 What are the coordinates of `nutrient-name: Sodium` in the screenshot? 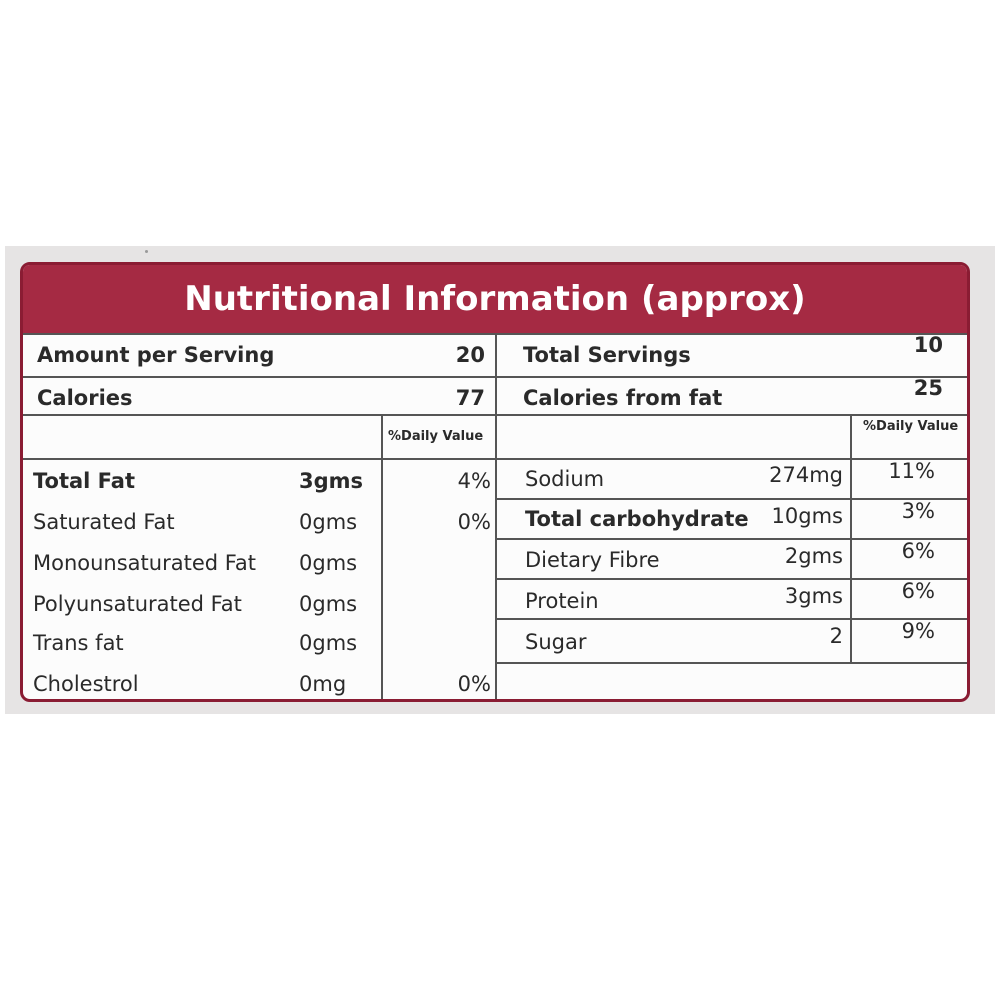 It's located at (565, 479).